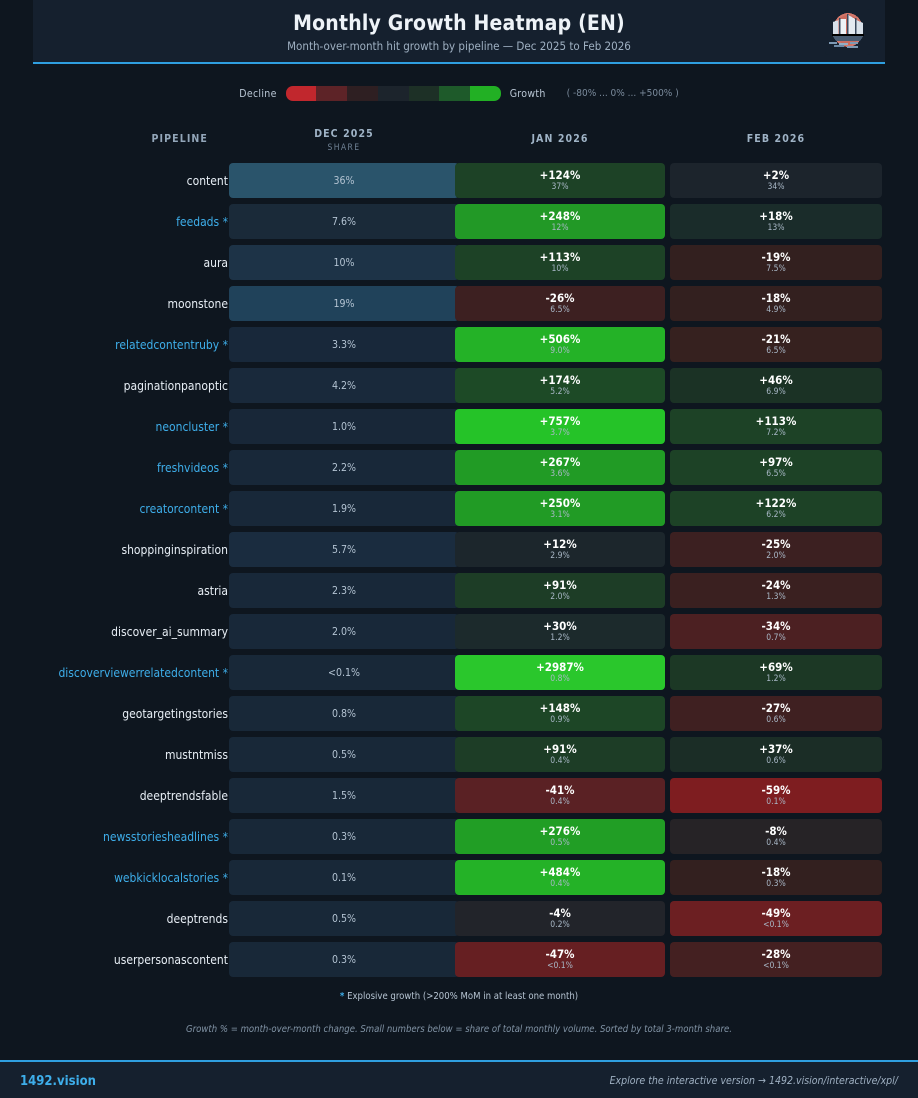 The width and height of the screenshot is (918, 1098). What do you see at coordinates (560, 385) in the screenshot?
I see `cell-jan-paginationpanoptic: +174% 5.2%` at bounding box center [560, 385].